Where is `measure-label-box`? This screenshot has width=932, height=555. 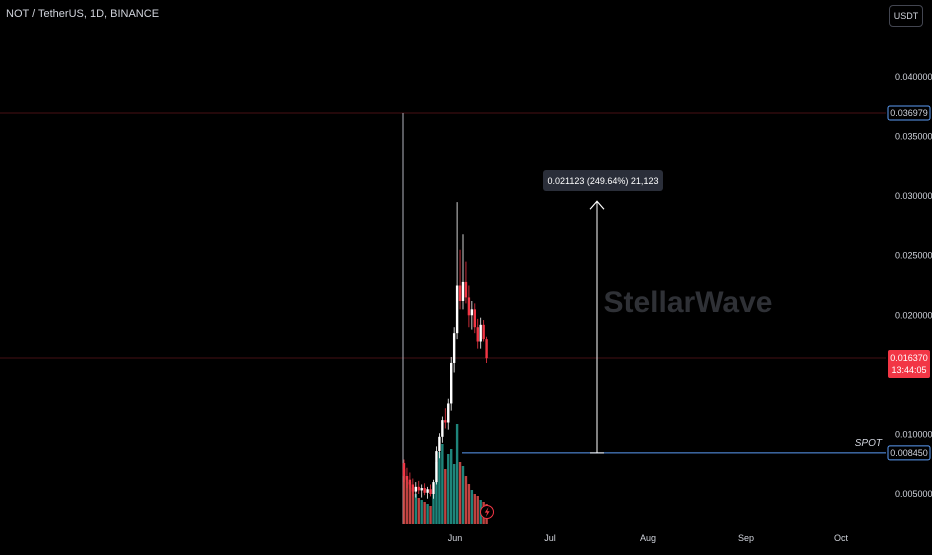
measure-label-box is located at coordinates (603, 180).